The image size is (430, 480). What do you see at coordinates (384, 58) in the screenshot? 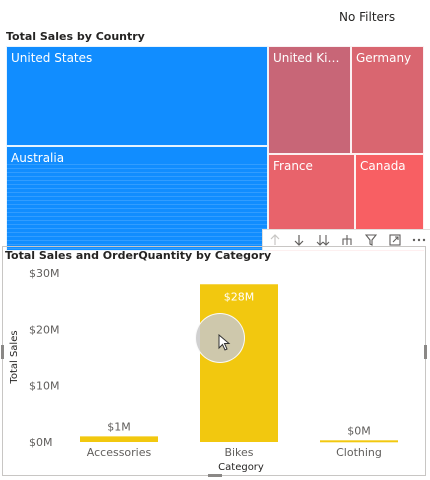
I see `tile-label: Germany` at bounding box center [384, 58].